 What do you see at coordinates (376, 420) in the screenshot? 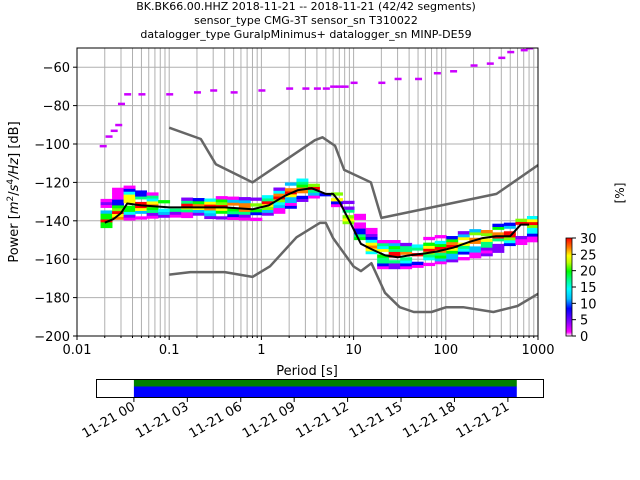
I see `availability-tick-label: 11-21 15` at bounding box center [376, 420].